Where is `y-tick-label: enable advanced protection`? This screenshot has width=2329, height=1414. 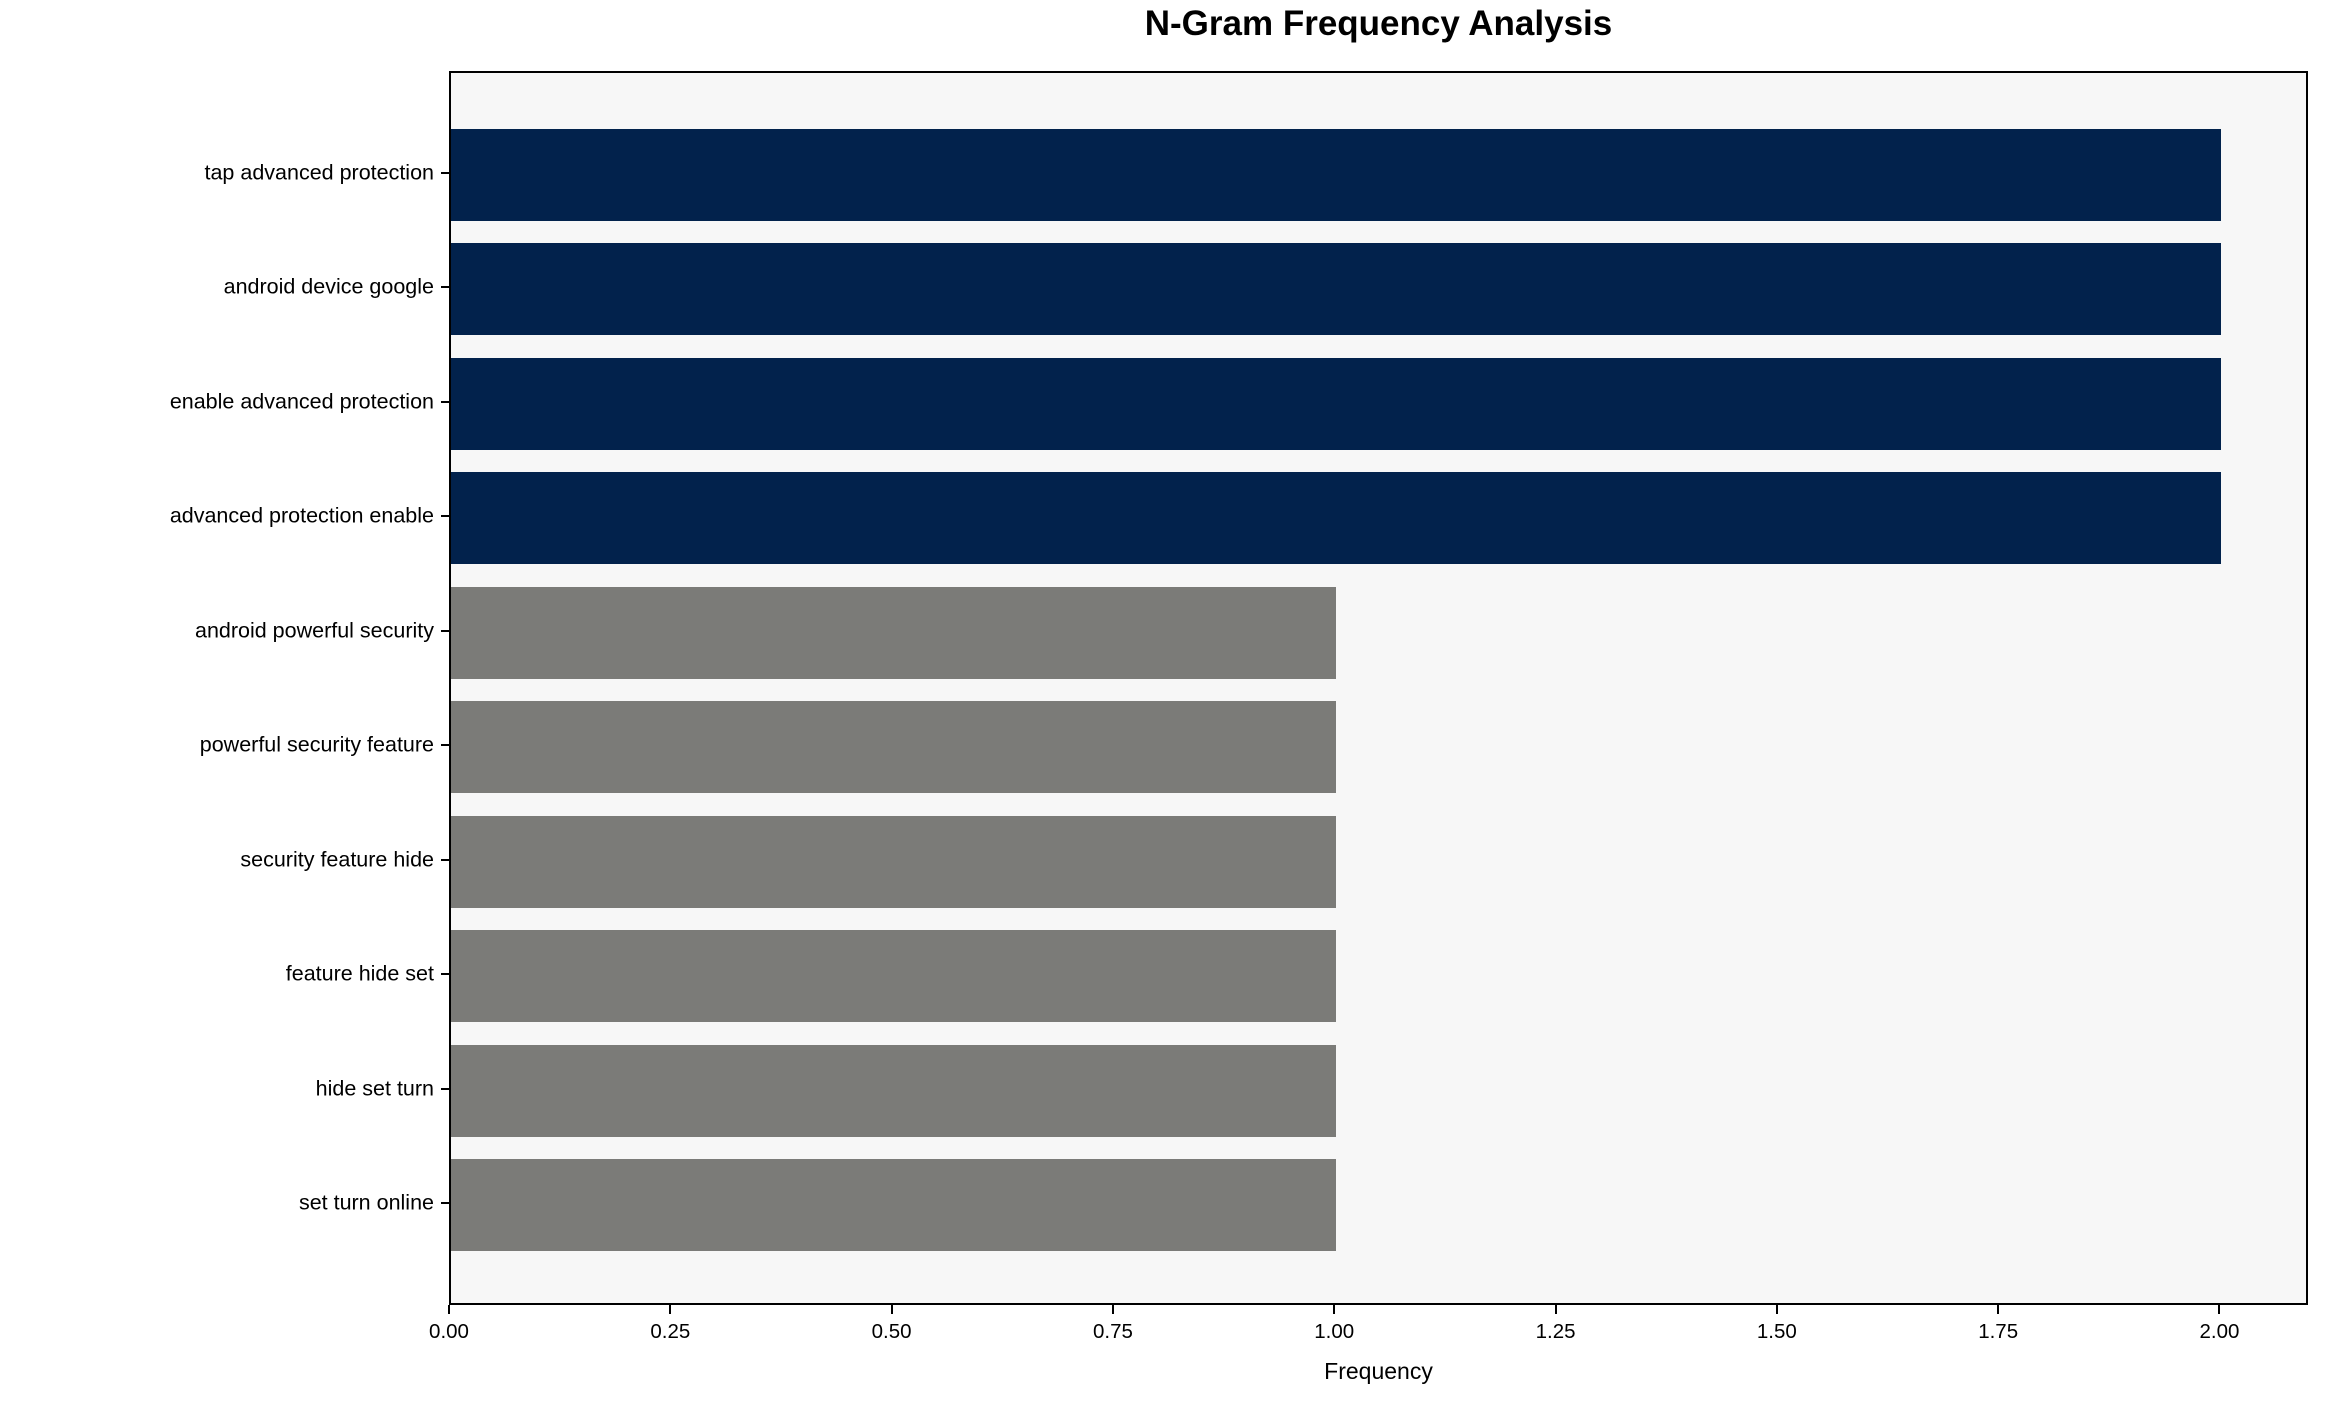
y-tick-label: enable advanced protection is located at coordinates (301, 401).